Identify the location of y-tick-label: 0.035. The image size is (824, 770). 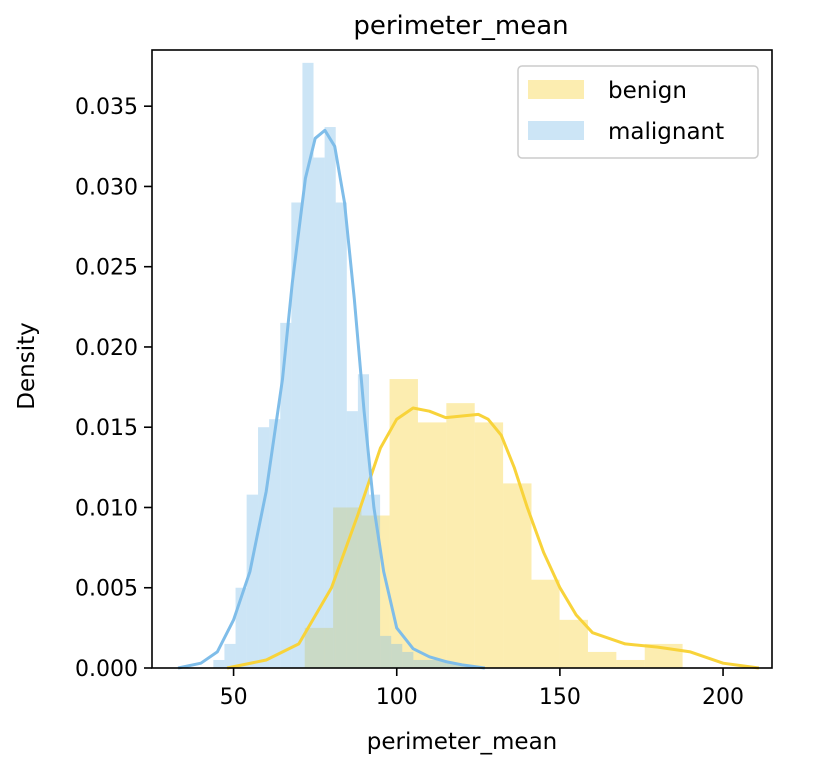
(106, 107).